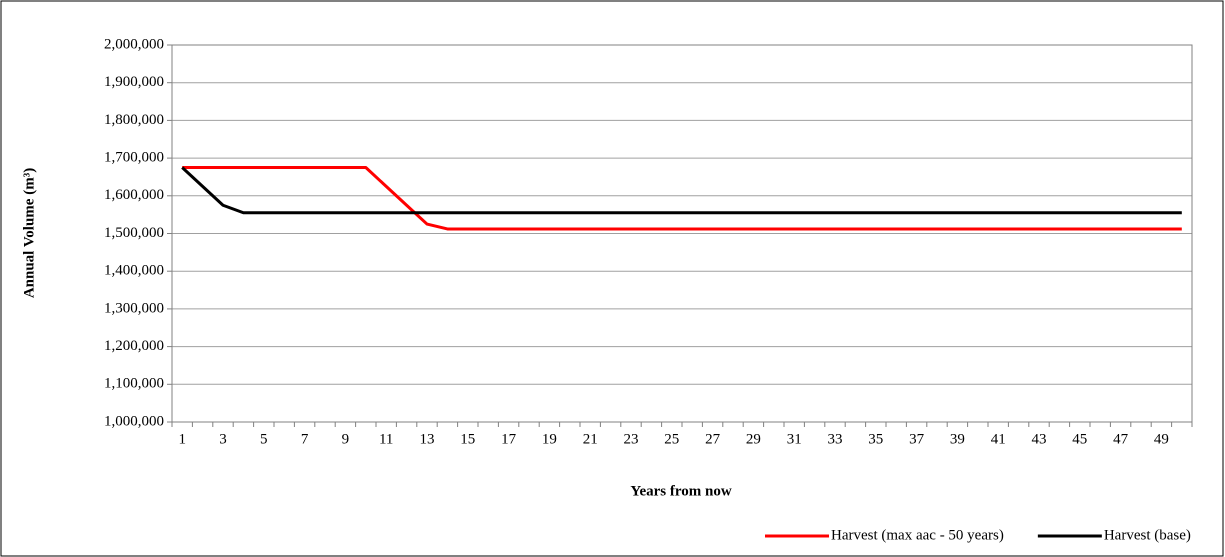 Image resolution: width=1225 pixels, height=557 pixels. Describe the element at coordinates (713, 439) in the screenshot. I see `x-tick-label: 27` at that location.